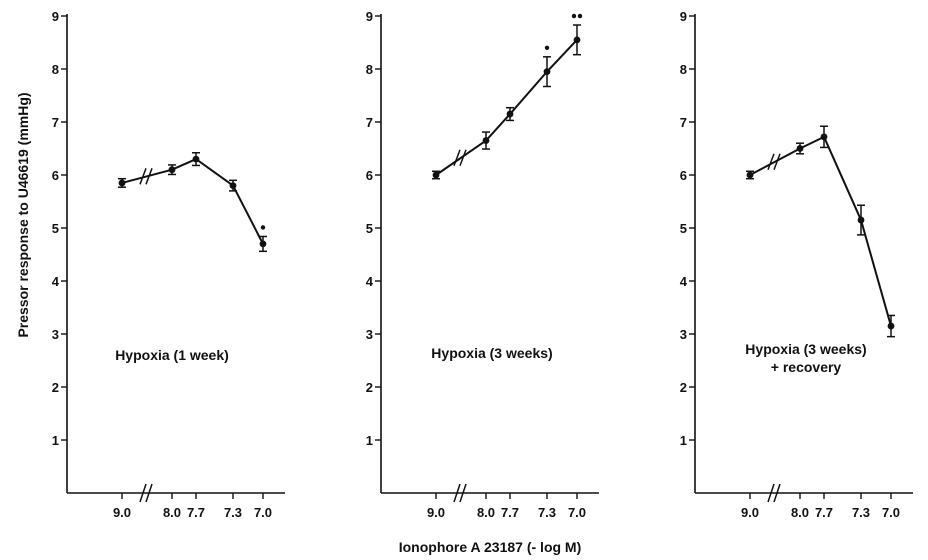 This screenshot has width=928, height=560. Describe the element at coordinates (23, 214) in the screenshot. I see `y-axis-label: Pressor response to U46619 (mmHg)` at that location.